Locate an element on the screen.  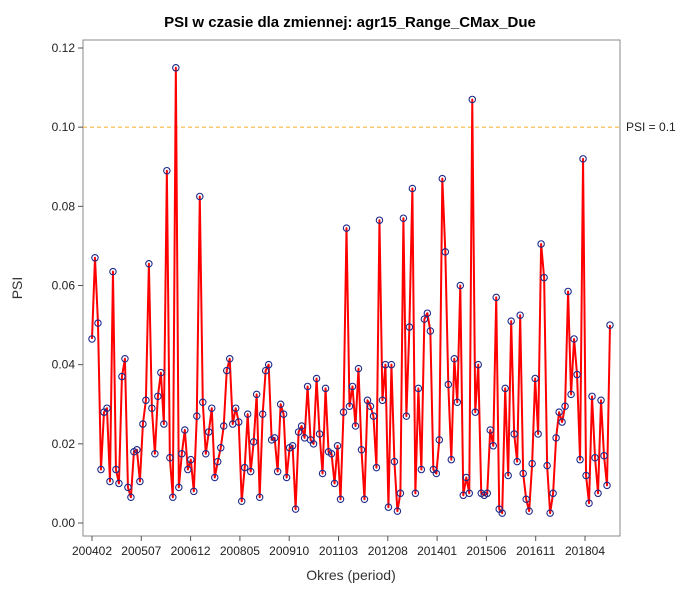
x-tick-label: 200910 is located at coordinates (289, 551).